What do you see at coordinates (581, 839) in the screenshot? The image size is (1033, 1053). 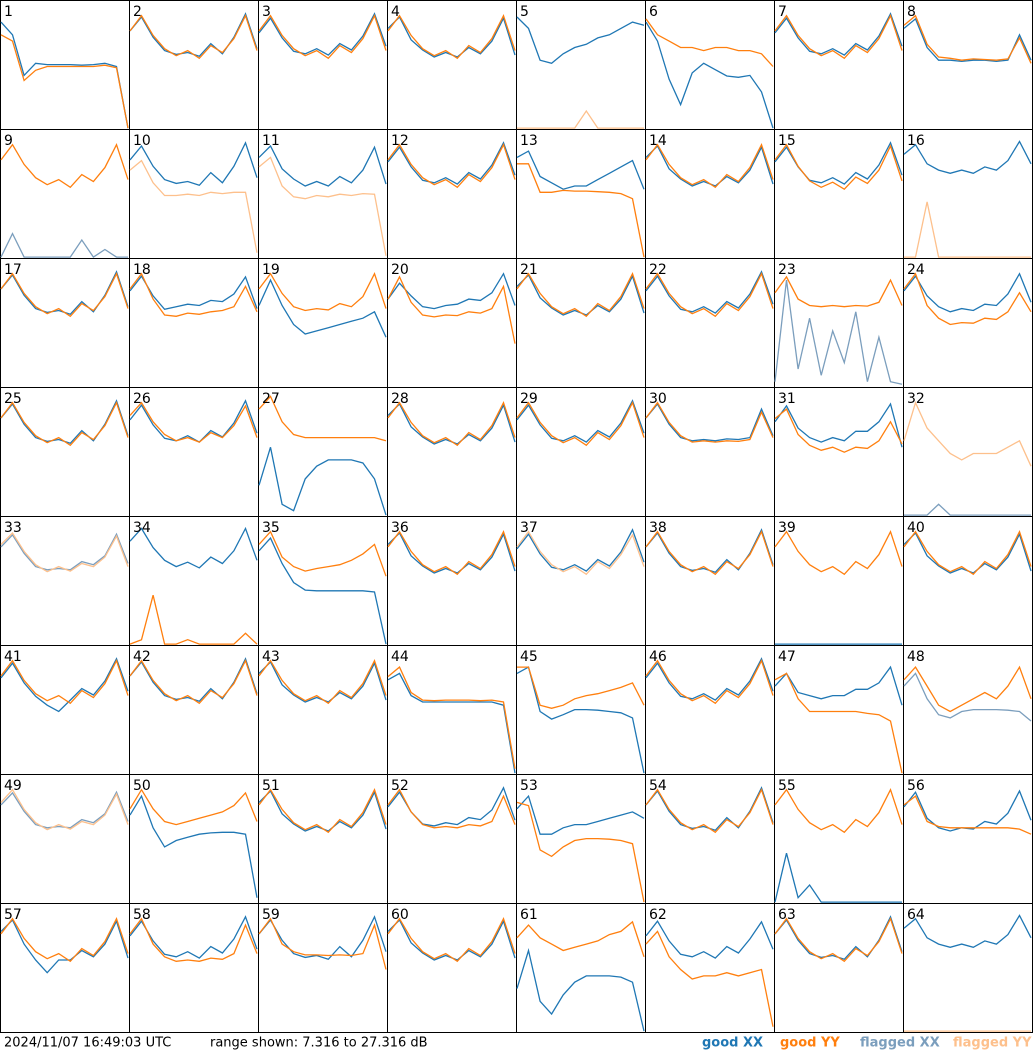 I see `panel: 53` at bounding box center [581, 839].